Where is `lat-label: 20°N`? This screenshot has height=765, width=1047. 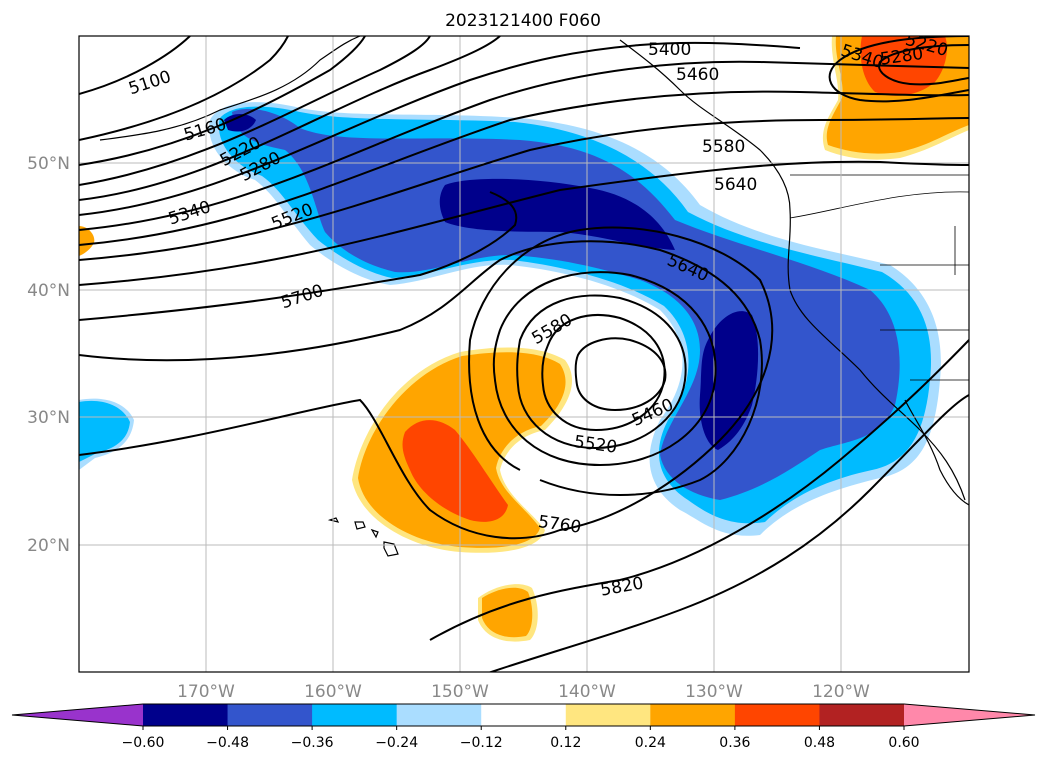
lat-label: 20°N is located at coordinates (48, 546).